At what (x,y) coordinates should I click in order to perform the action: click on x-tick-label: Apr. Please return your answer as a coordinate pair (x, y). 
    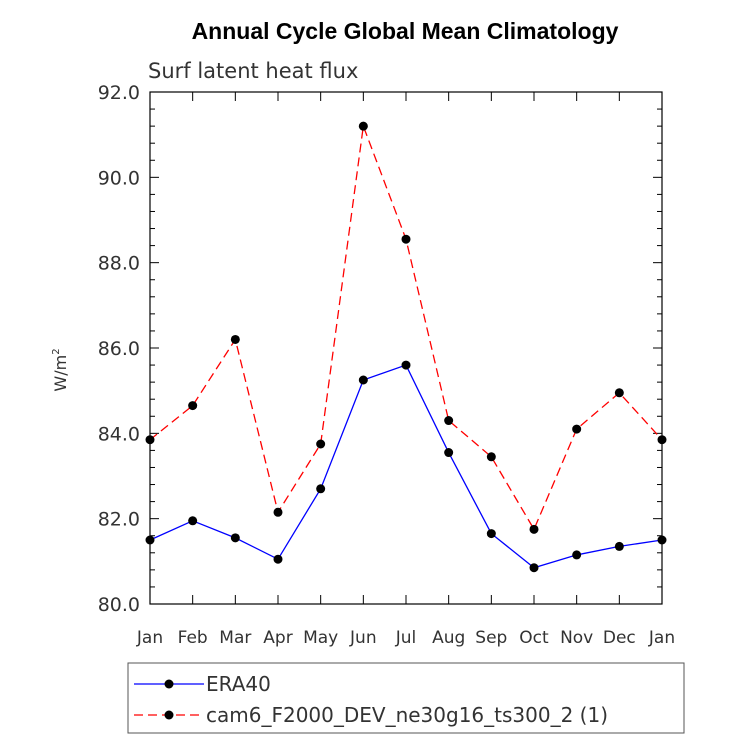
    Looking at the image, I should click on (277, 638).